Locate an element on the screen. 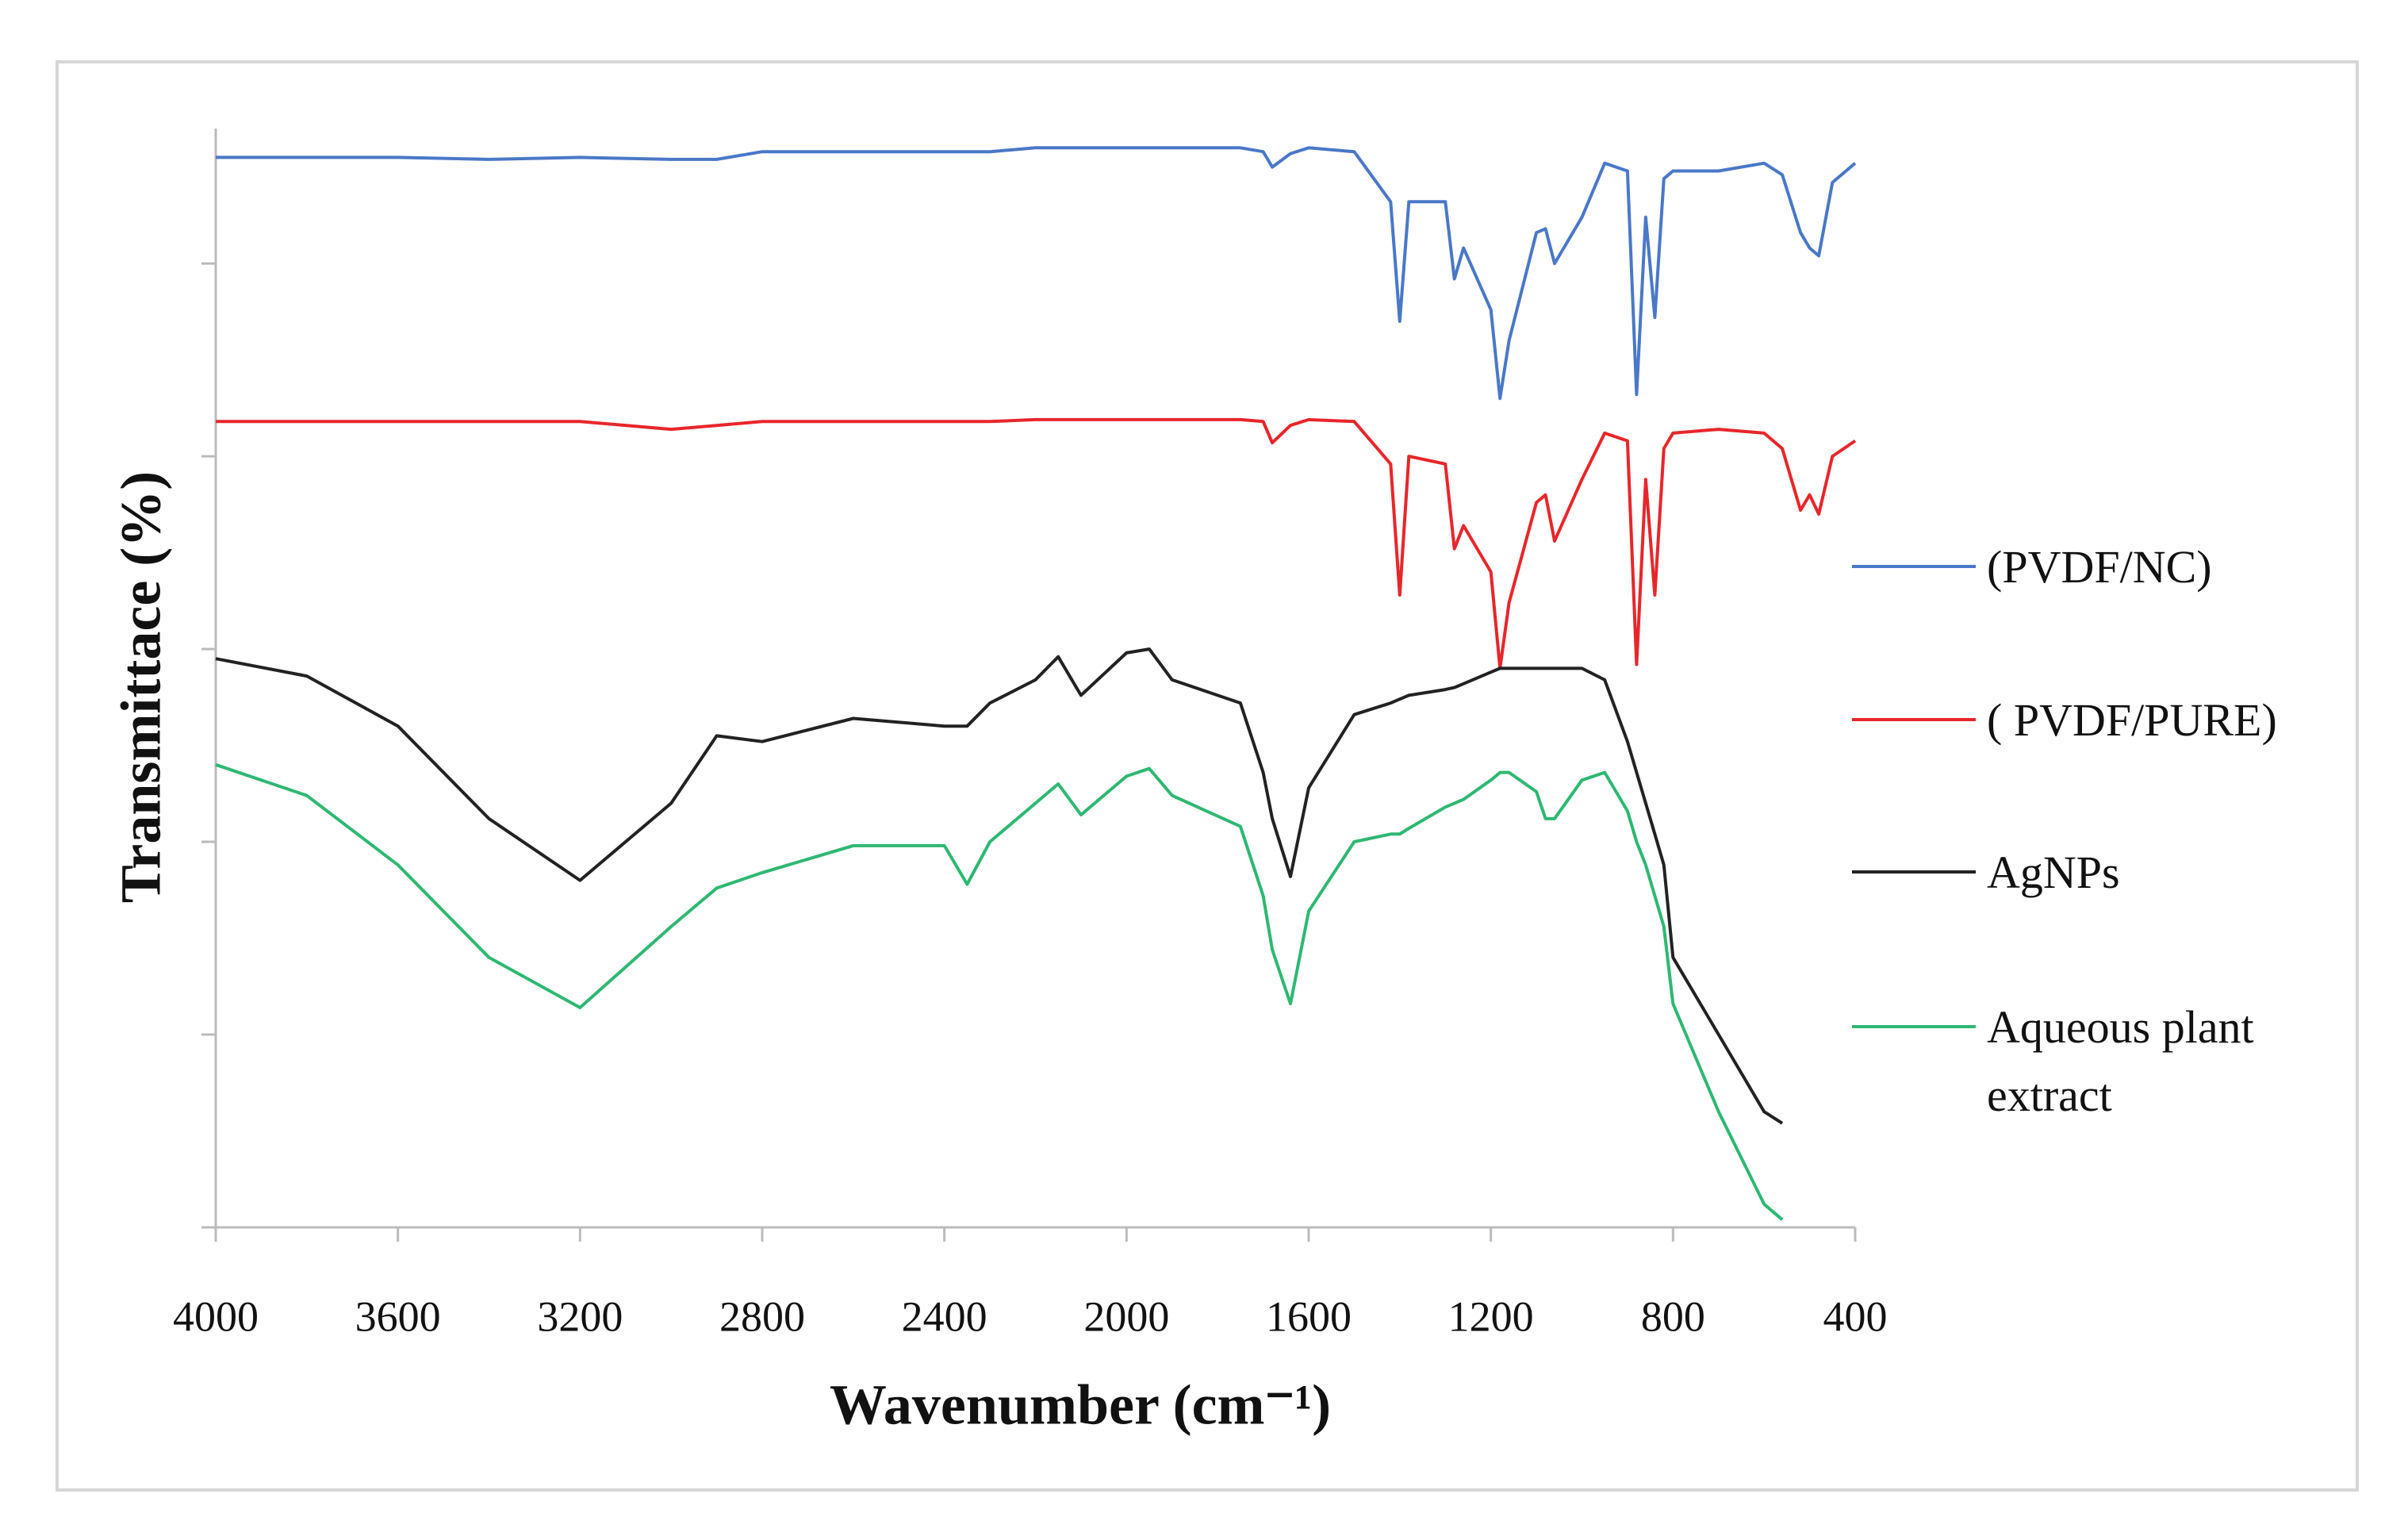  x-tick-label: 400 is located at coordinates (1855, 1316).